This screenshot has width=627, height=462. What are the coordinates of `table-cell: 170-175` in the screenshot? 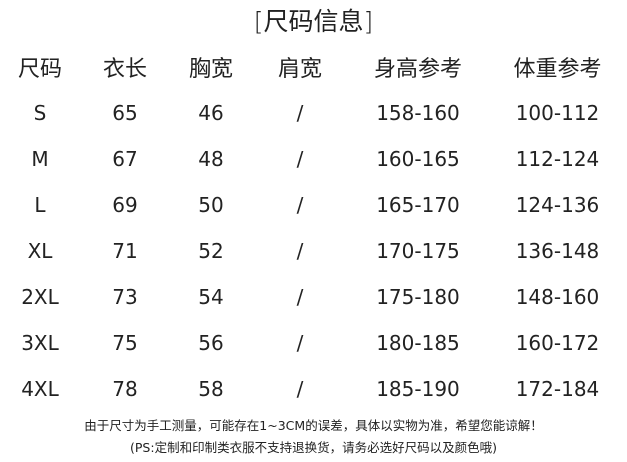 It's located at (418, 251).